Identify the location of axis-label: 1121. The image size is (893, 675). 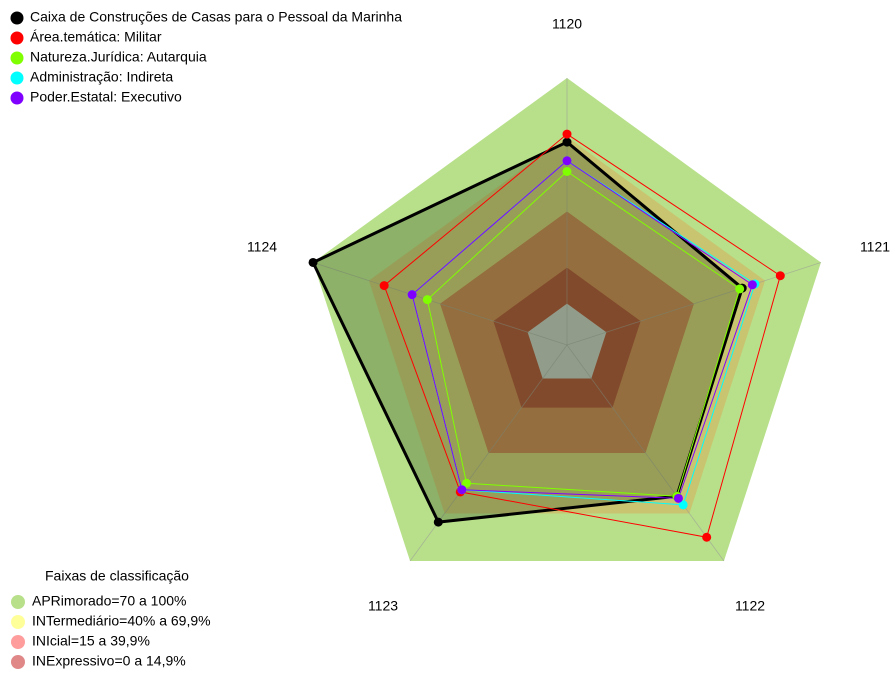
(875, 247).